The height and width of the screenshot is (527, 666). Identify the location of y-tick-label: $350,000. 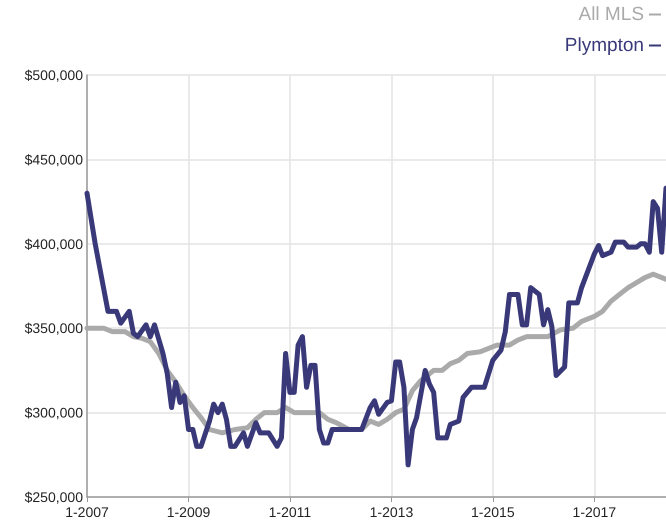
(54, 328).